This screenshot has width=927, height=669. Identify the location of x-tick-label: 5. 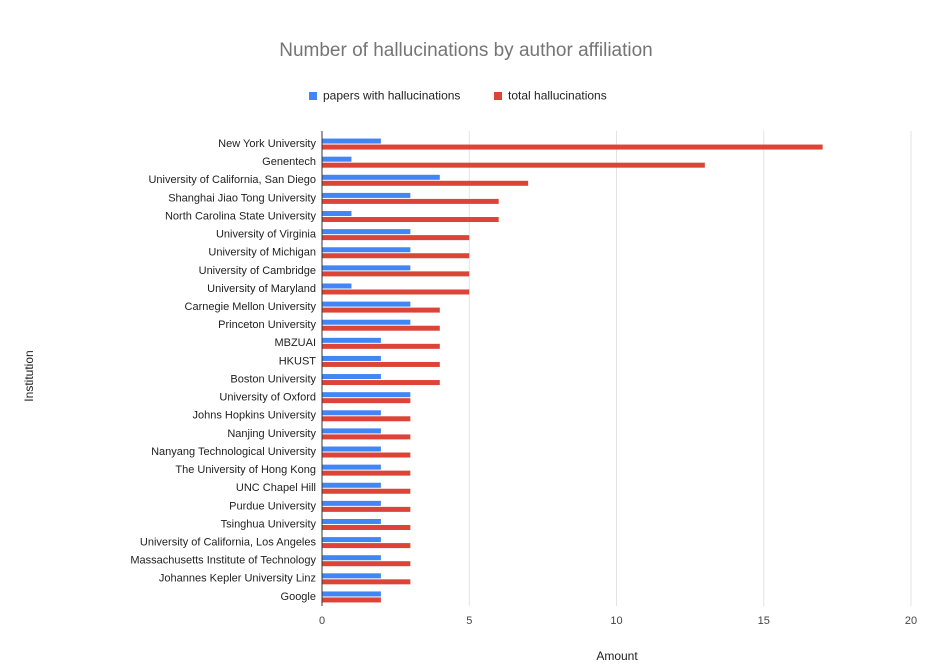
(469, 621).